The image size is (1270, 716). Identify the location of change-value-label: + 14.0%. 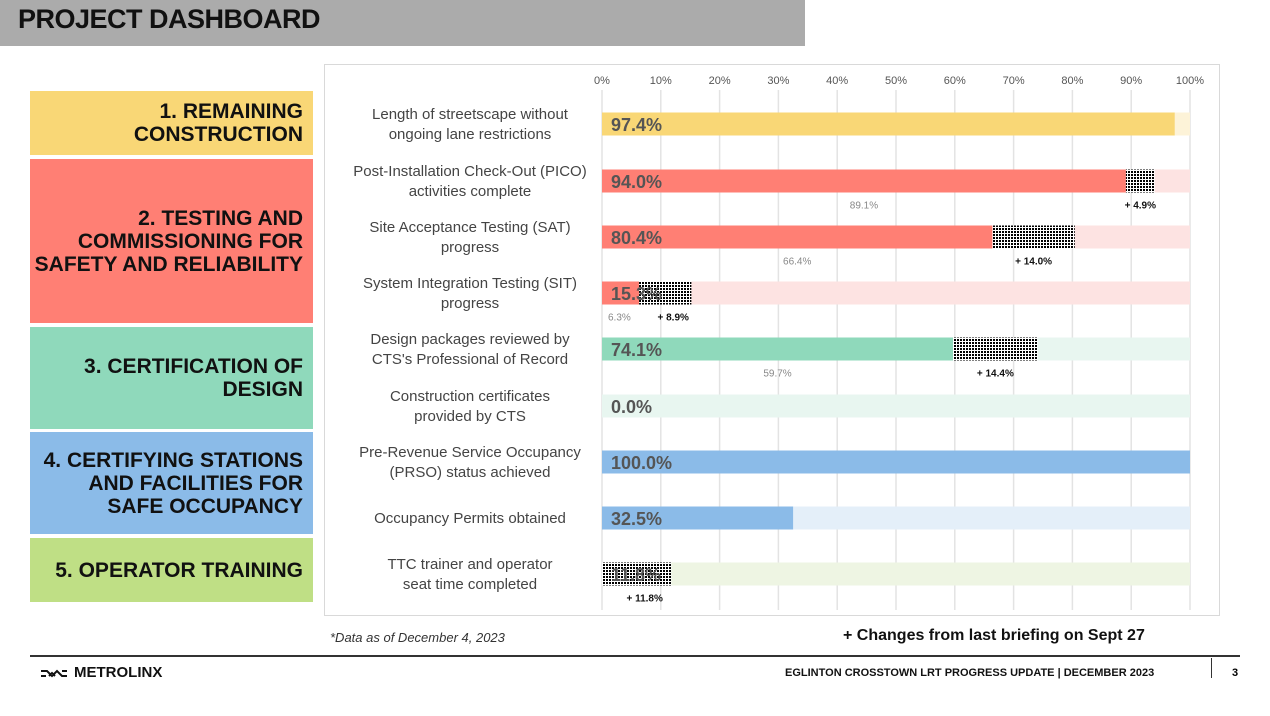
(1033, 262).